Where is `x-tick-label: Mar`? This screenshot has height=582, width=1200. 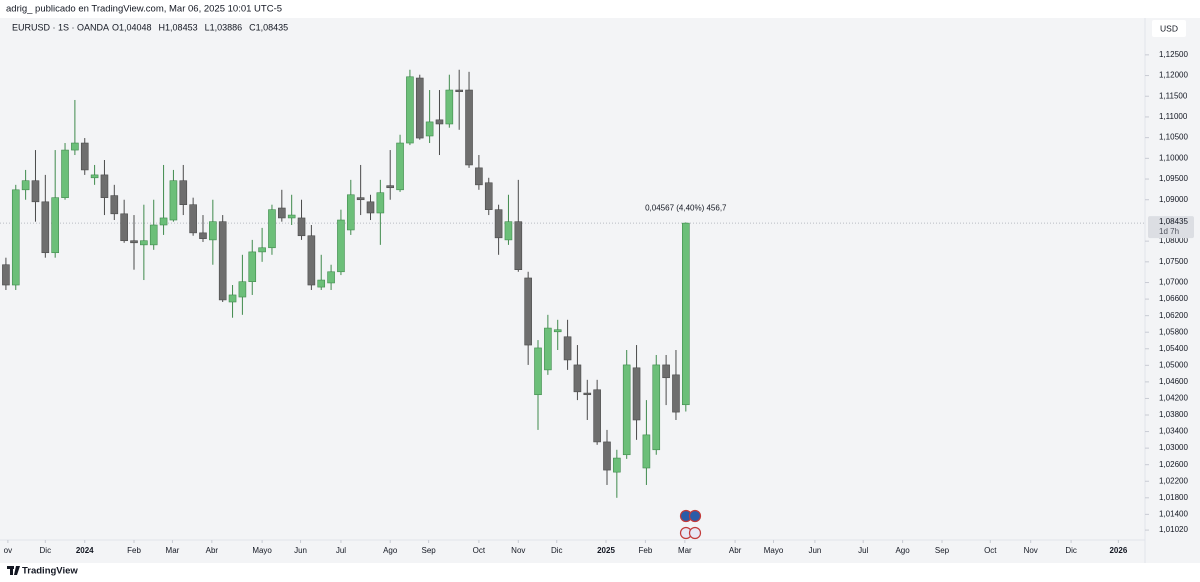 x-tick-label: Mar is located at coordinates (685, 550).